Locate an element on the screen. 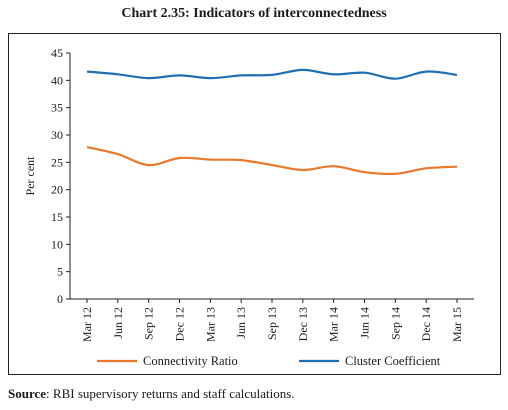 This screenshot has width=508, height=410. x-tick-label: Mar 12 is located at coordinates (87, 324).